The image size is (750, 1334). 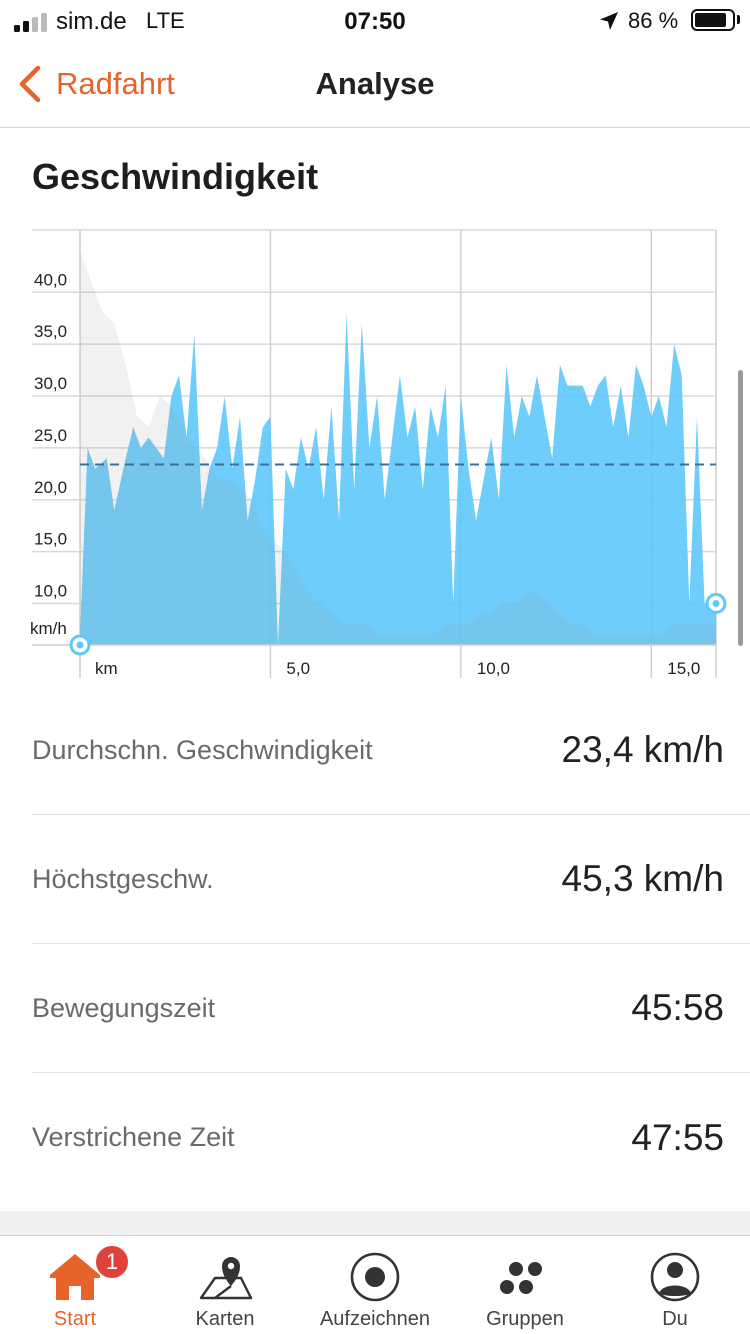 I want to click on tab-label: Gruppen, so click(x=525, y=1319).